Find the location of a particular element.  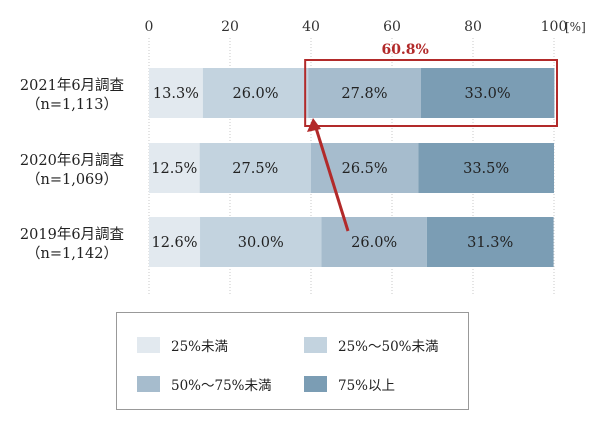

data-label-1-1: 27.5% is located at coordinates (255, 169).